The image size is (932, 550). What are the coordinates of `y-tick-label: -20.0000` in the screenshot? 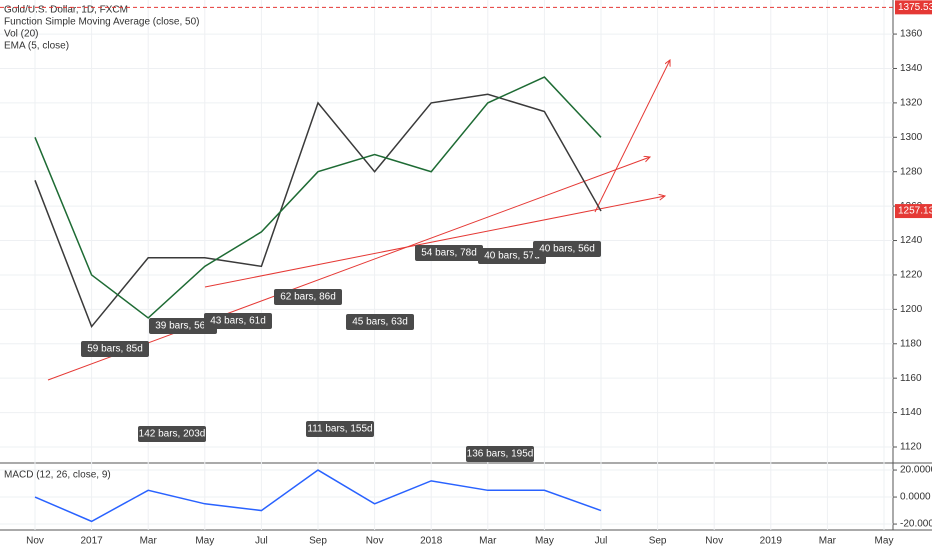 It's located at (916, 524).